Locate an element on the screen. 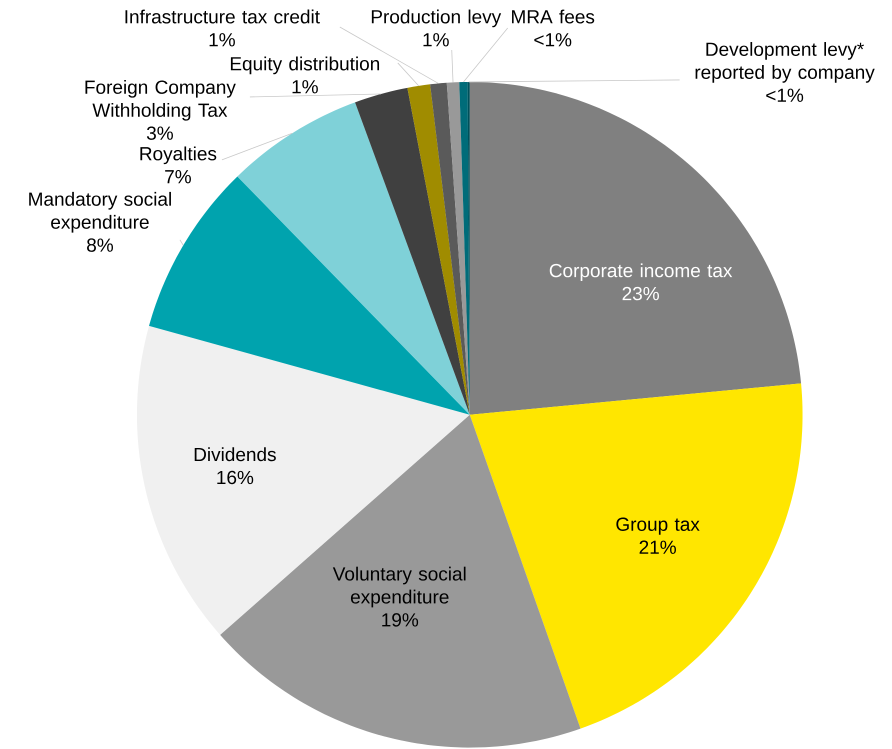 This screenshot has height=749, width=892. data-label: 8% is located at coordinates (100, 245).